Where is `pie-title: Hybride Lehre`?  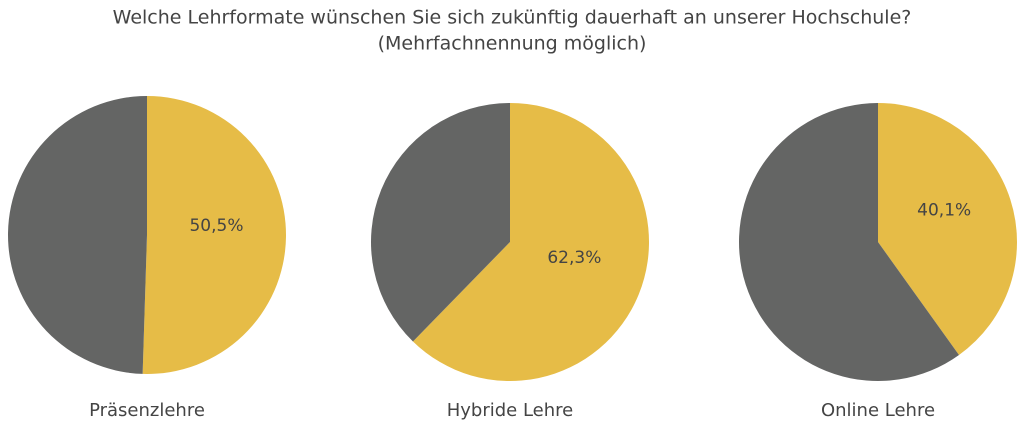 pie-title: Hybride Lehre is located at coordinates (510, 410).